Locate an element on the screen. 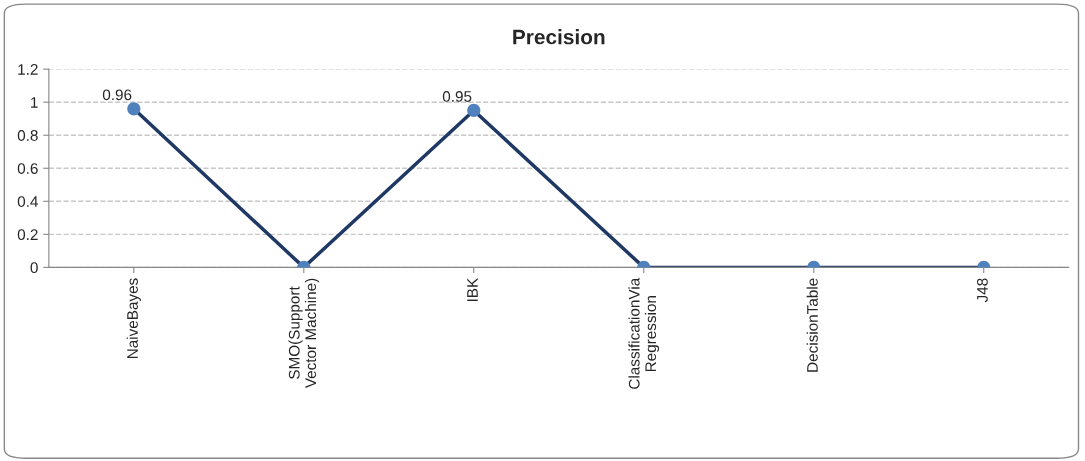 This screenshot has height=461, width=1085. y-tick-label: 0.8 is located at coordinates (27, 135).